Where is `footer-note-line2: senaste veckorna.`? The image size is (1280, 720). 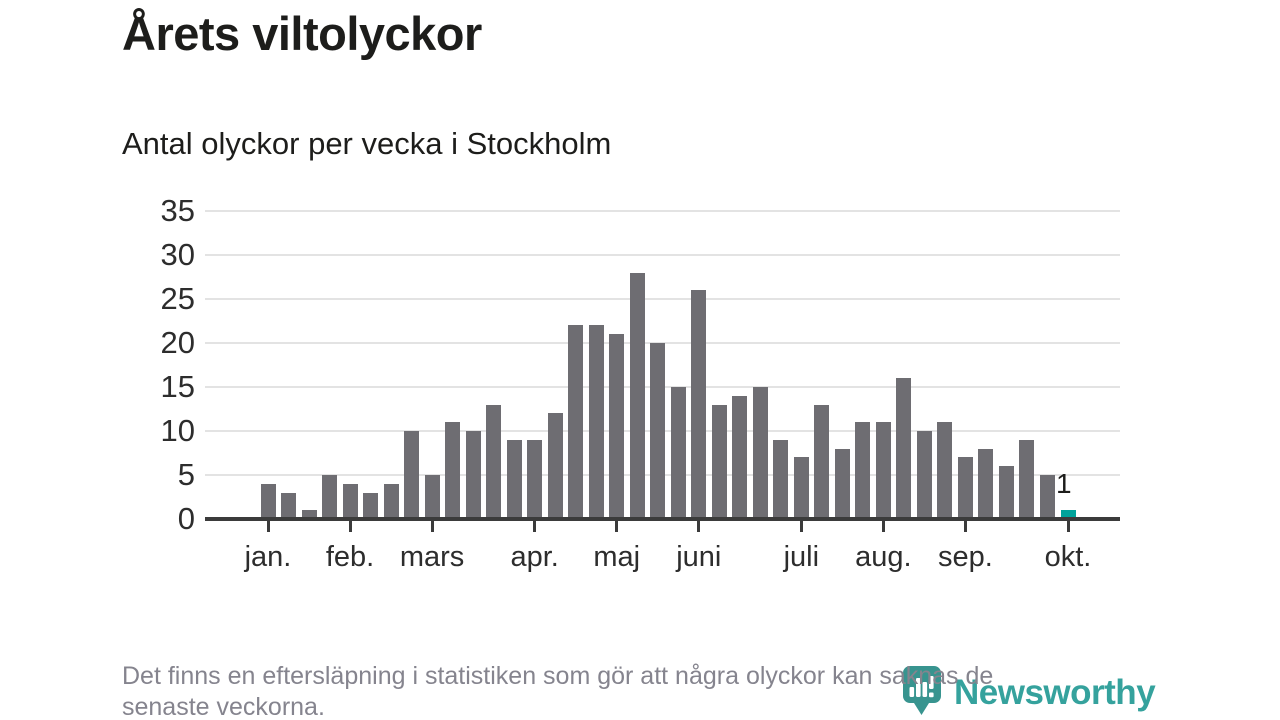 footer-note-line2: senaste veckorna. is located at coordinates (223, 706).